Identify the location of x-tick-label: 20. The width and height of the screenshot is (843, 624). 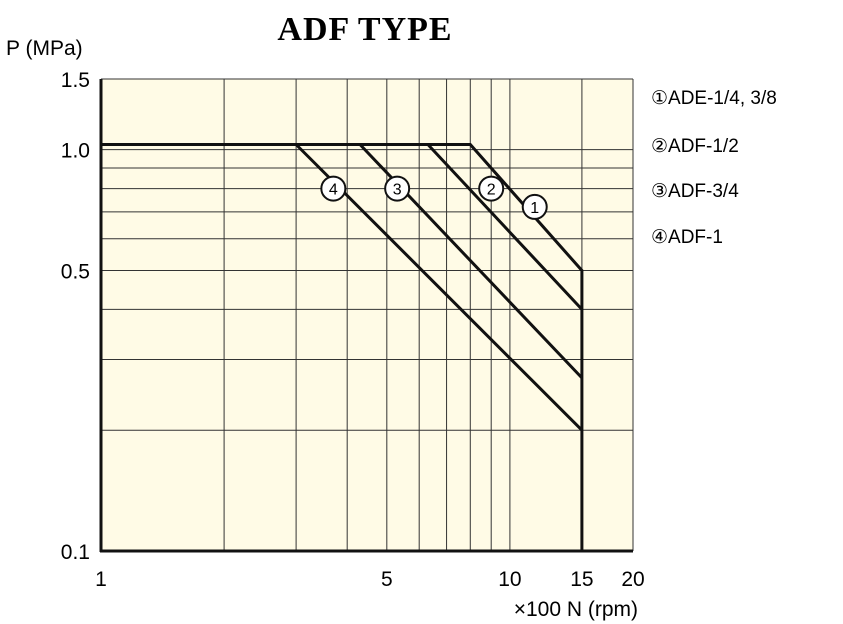
(632, 579).